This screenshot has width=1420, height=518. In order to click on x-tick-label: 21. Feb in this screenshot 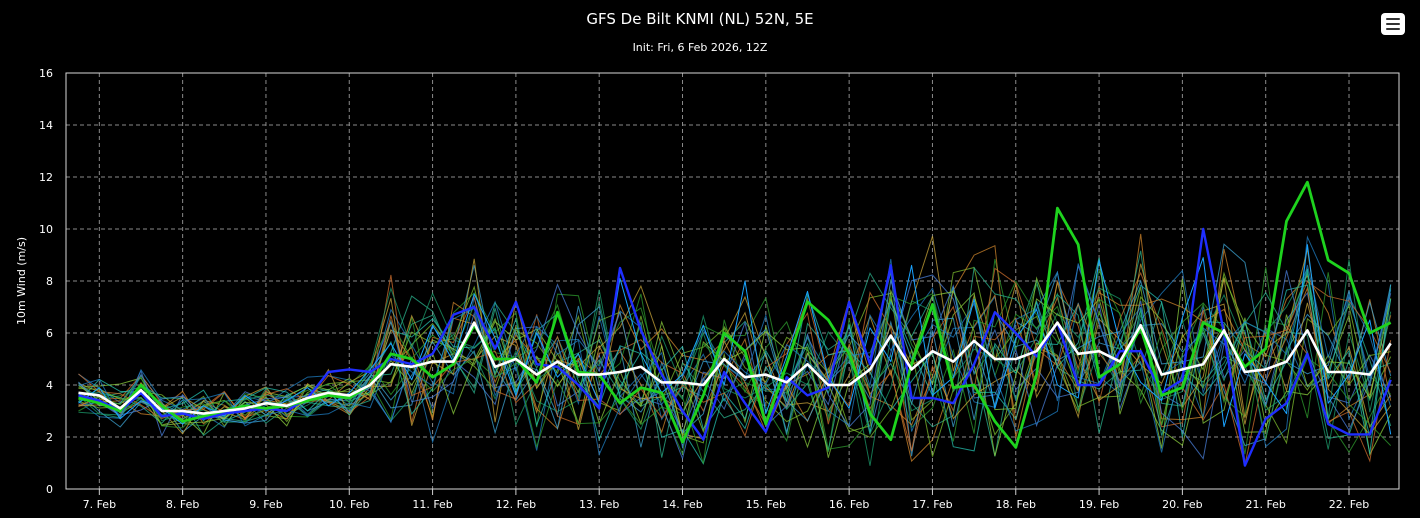, I will do `click(1265, 504)`.